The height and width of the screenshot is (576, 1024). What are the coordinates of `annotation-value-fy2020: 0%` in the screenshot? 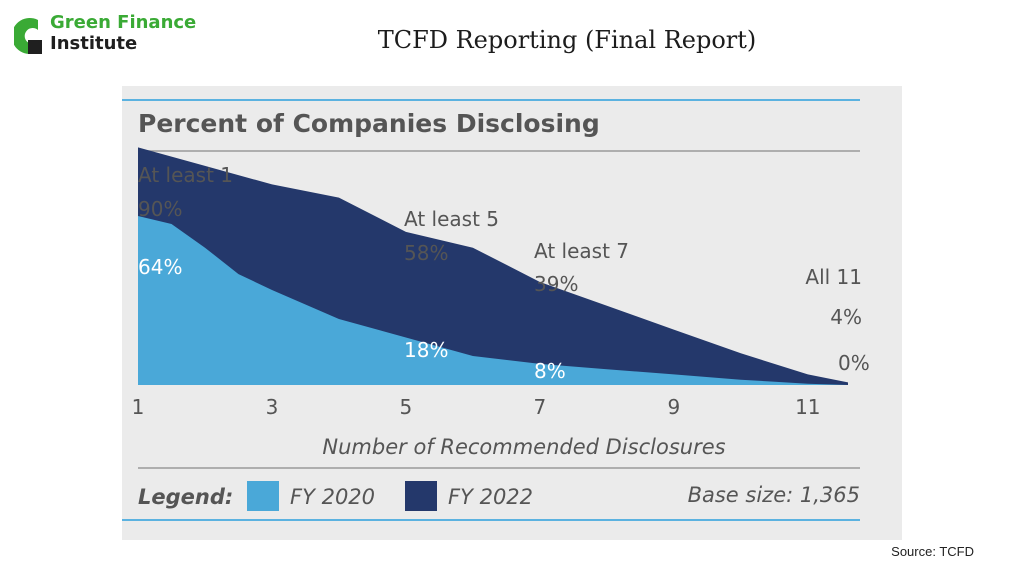 It's located at (854, 363).